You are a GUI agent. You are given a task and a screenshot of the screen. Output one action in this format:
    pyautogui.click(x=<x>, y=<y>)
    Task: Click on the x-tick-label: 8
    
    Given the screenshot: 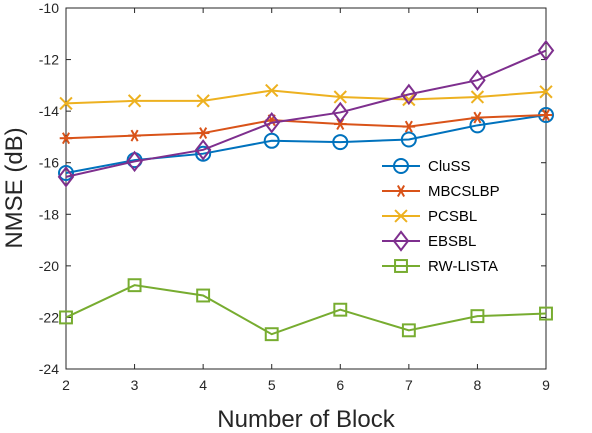 What is the action you would take?
    pyautogui.click(x=478, y=385)
    